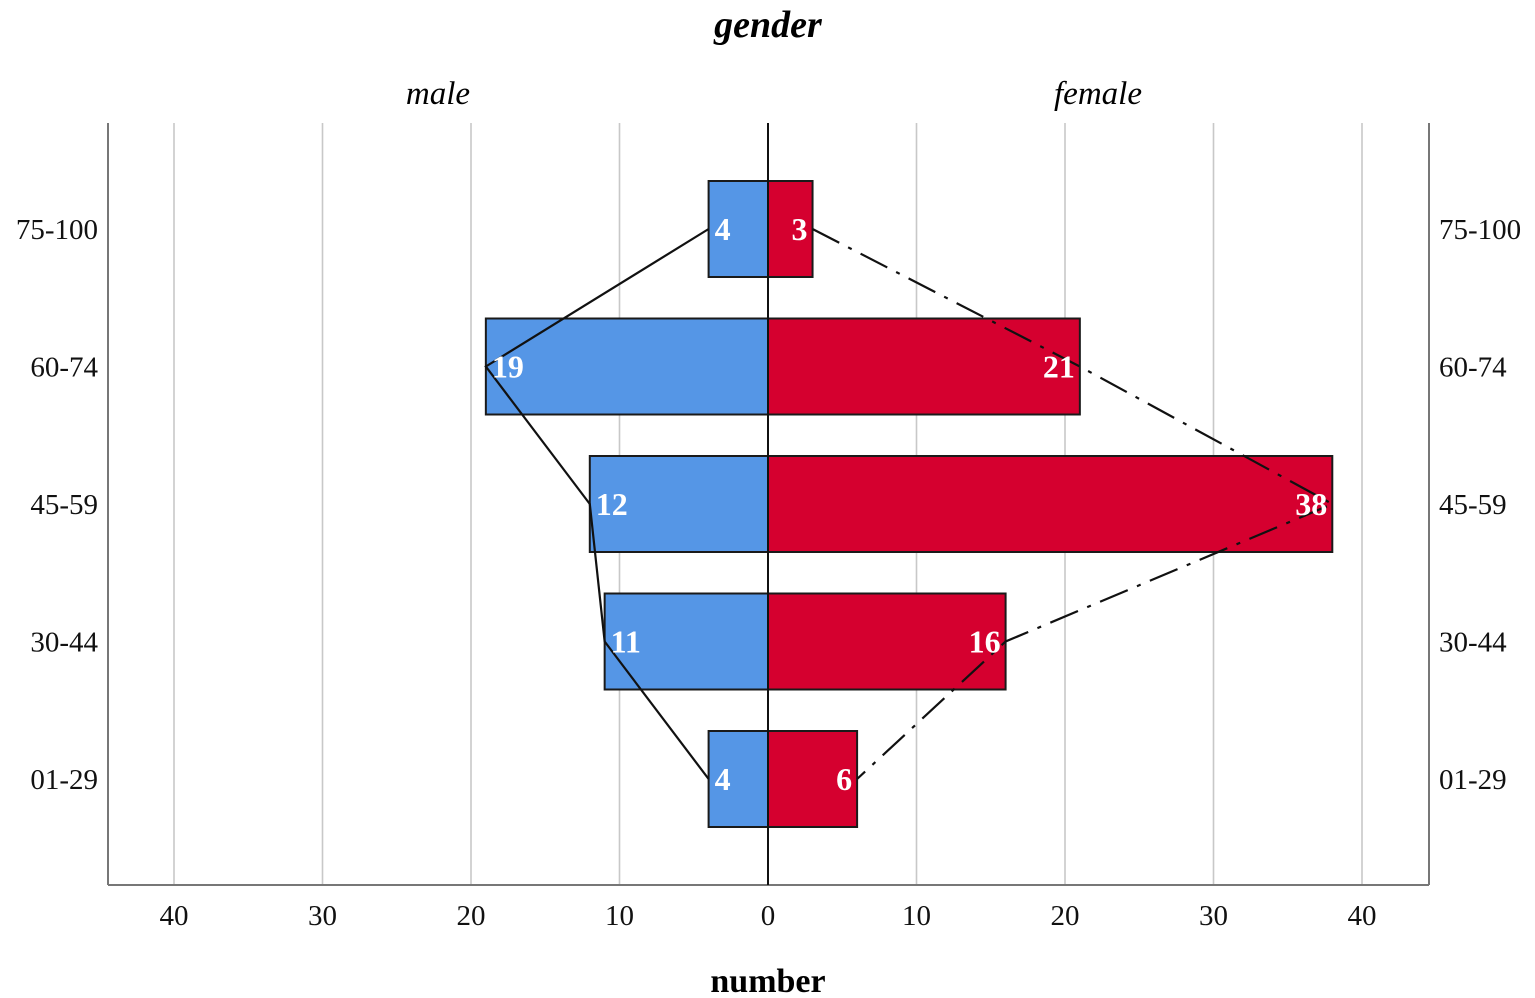 The height and width of the screenshot is (998, 1535). What do you see at coordinates (64, 643) in the screenshot?
I see `category-label-left-30-44: 30-44` at bounding box center [64, 643].